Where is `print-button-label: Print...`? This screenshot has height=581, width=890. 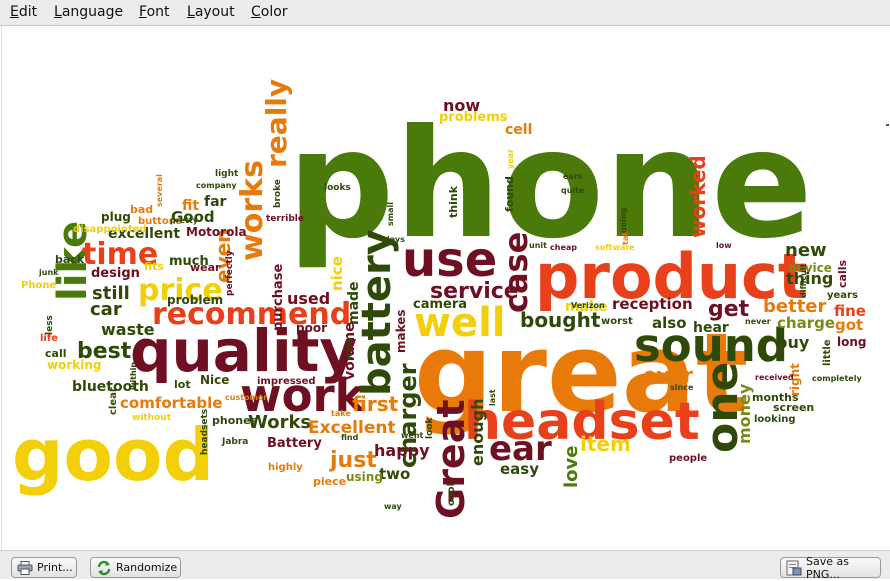
print-button-label: Print... is located at coordinates (55, 567).